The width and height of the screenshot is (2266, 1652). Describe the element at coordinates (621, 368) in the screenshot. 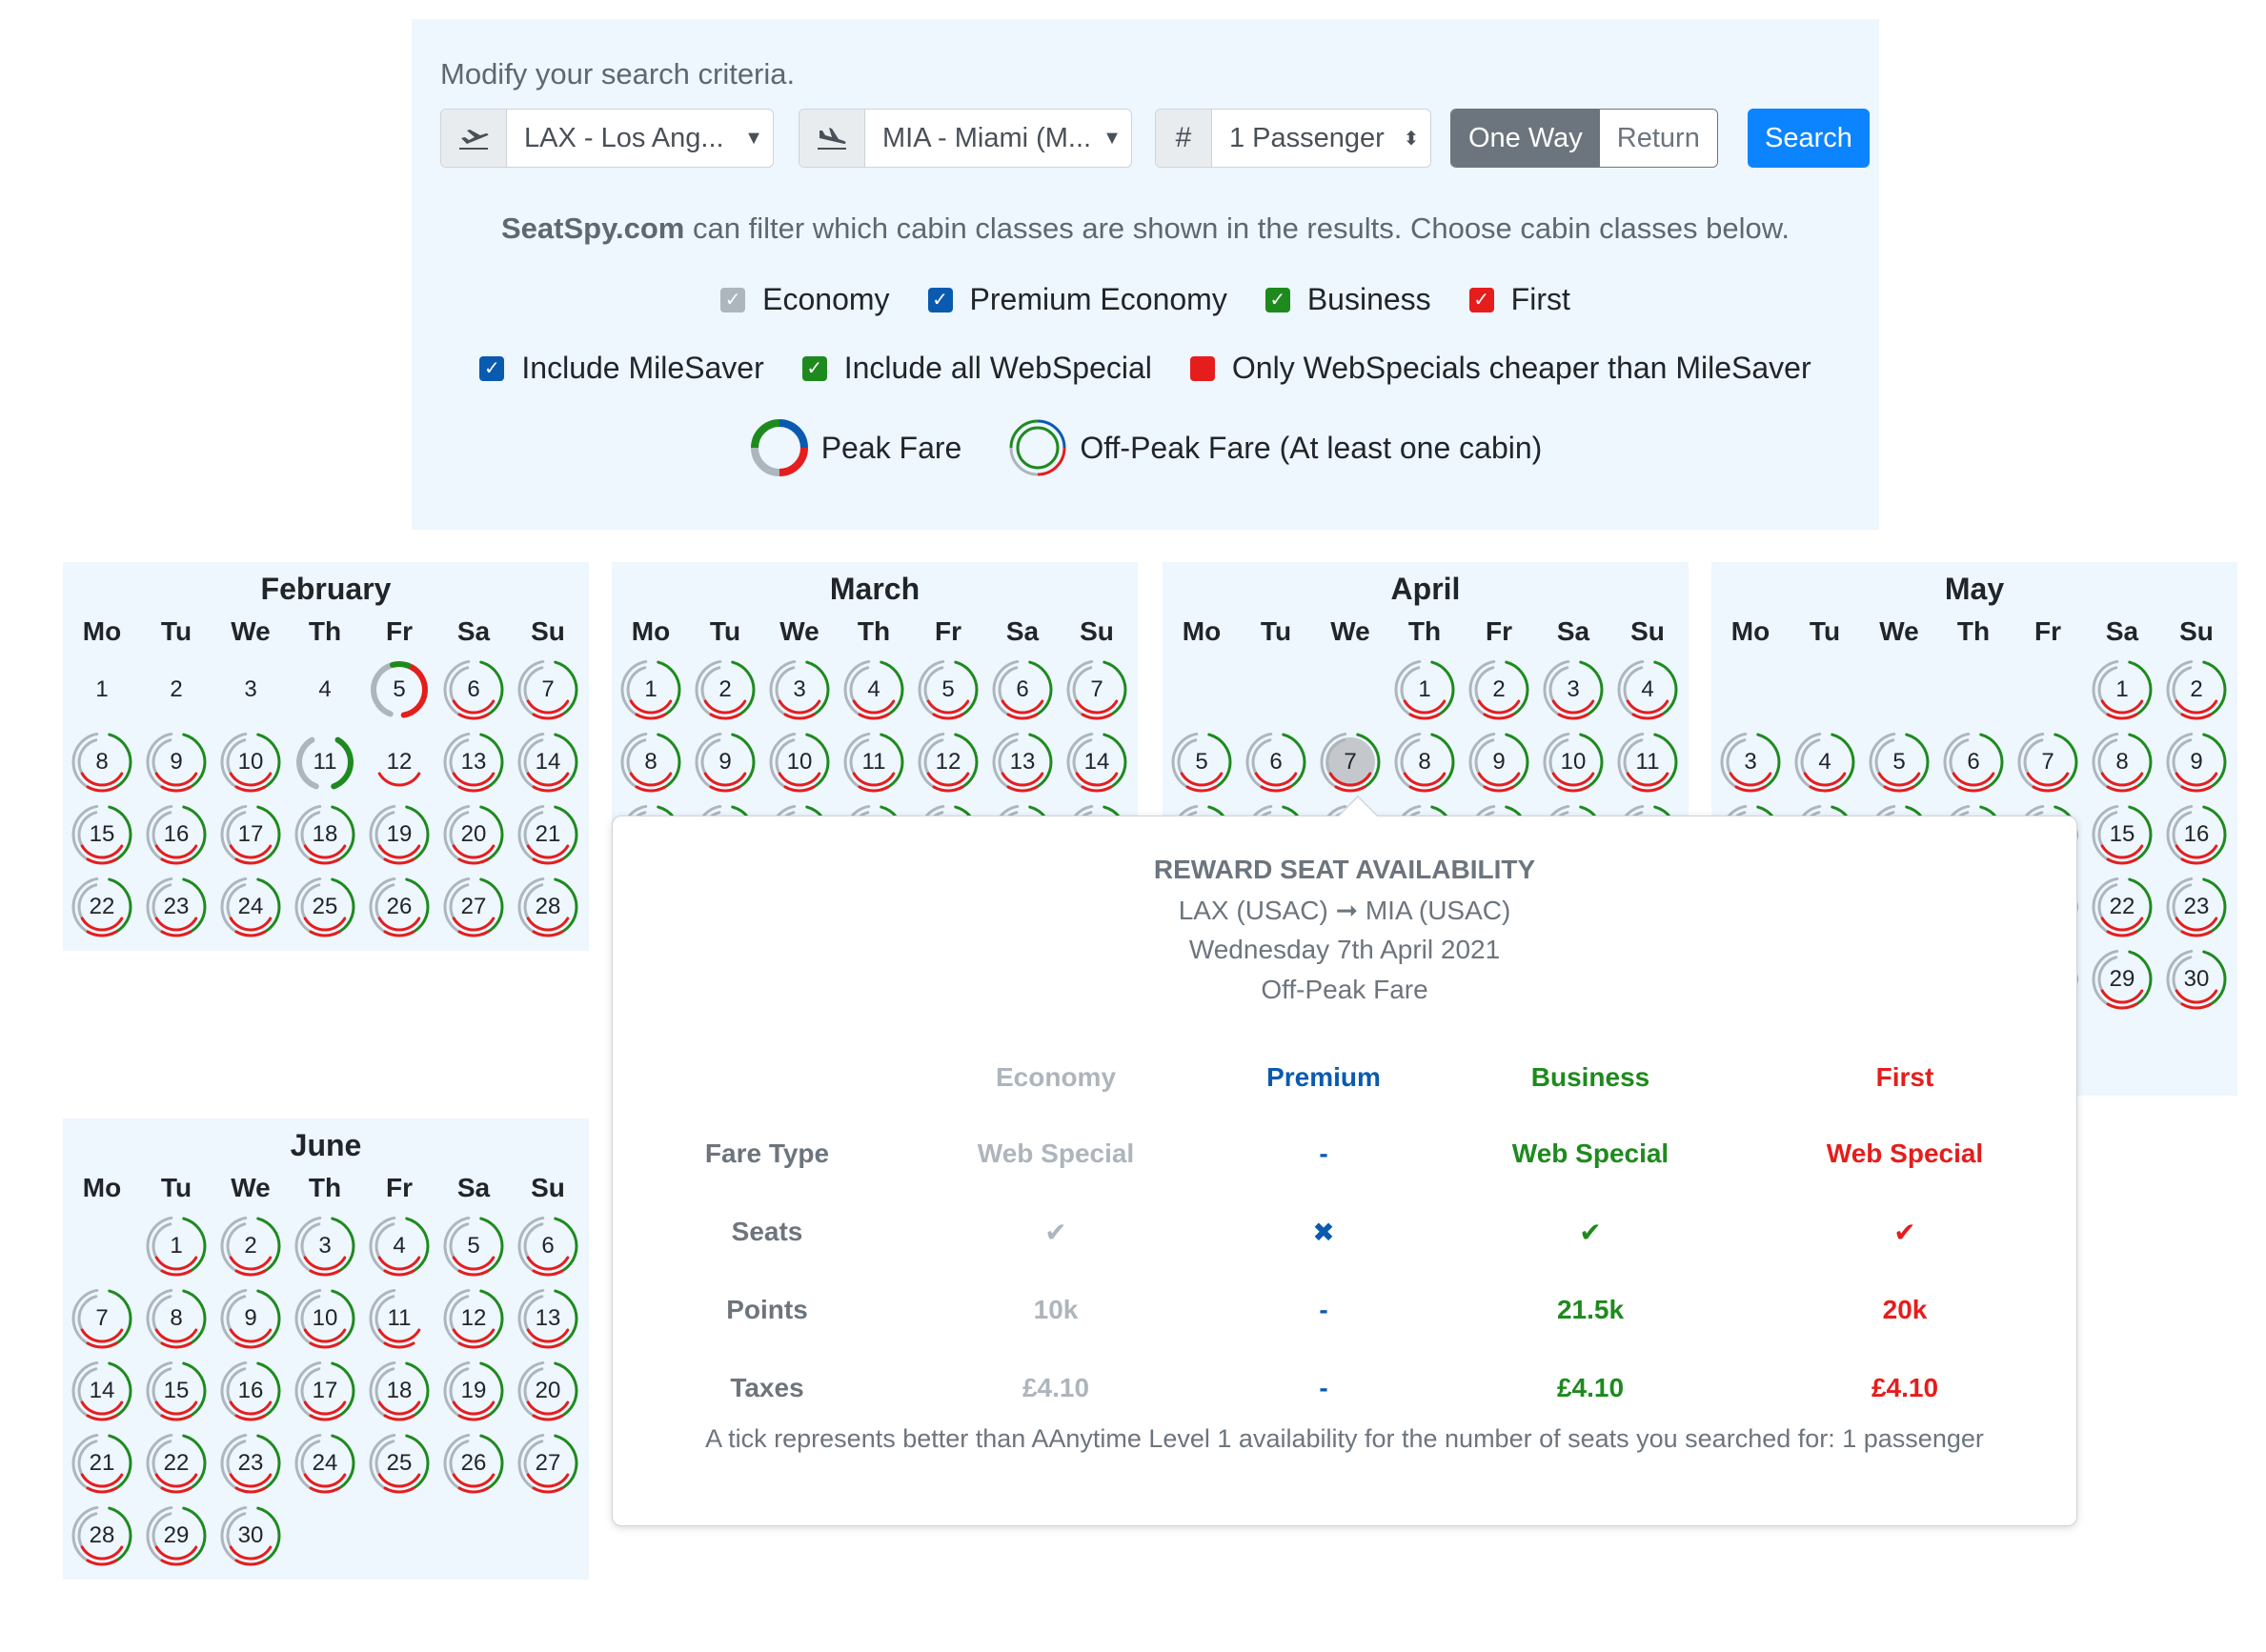

I see `fare-option-0: ✓ Include MileSaver` at that location.